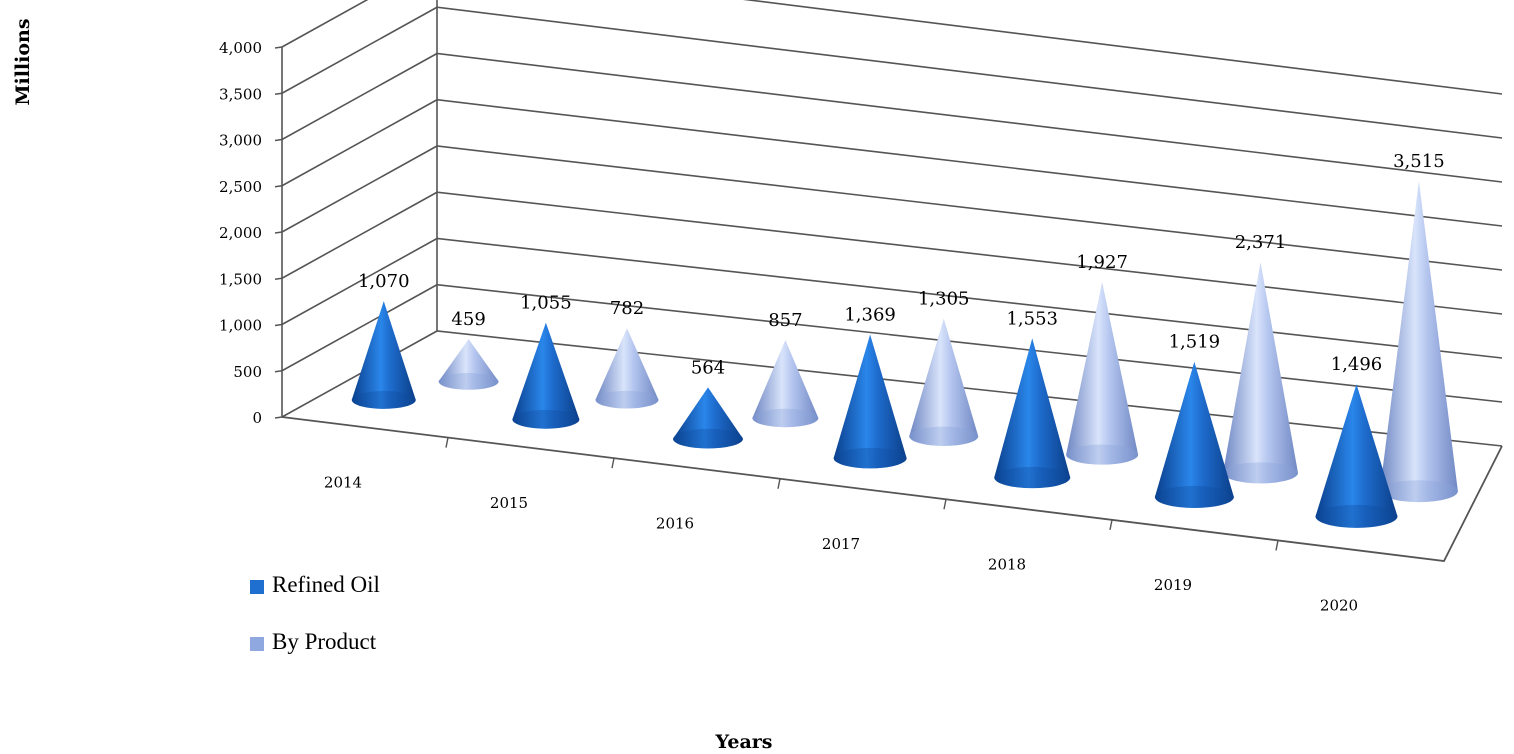  I want to click on data-label-by-product: 459, so click(468, 319).